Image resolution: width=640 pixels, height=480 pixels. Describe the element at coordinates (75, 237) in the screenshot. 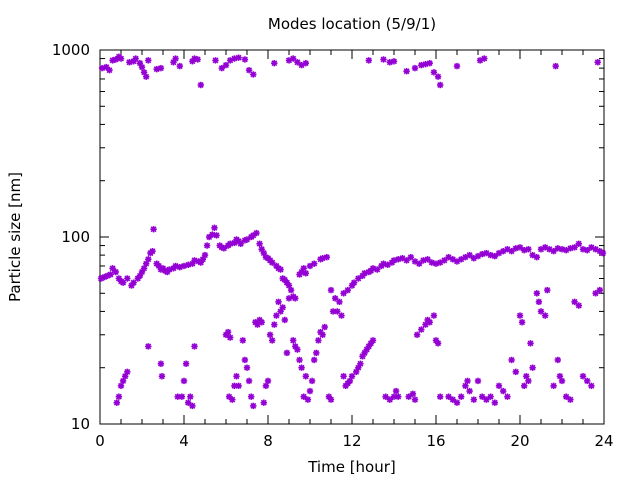

I see `y-tick-label: 100` at that location.